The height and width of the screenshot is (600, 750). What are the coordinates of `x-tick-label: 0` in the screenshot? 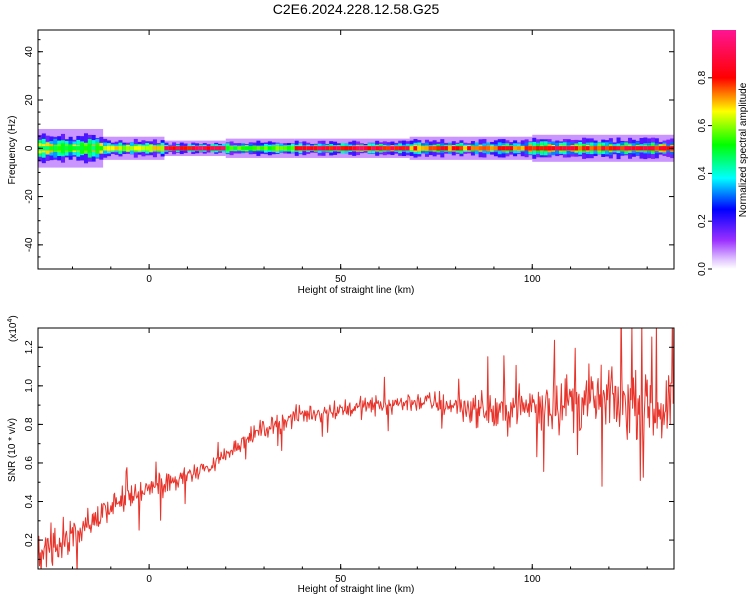 It's located at (149, 279).